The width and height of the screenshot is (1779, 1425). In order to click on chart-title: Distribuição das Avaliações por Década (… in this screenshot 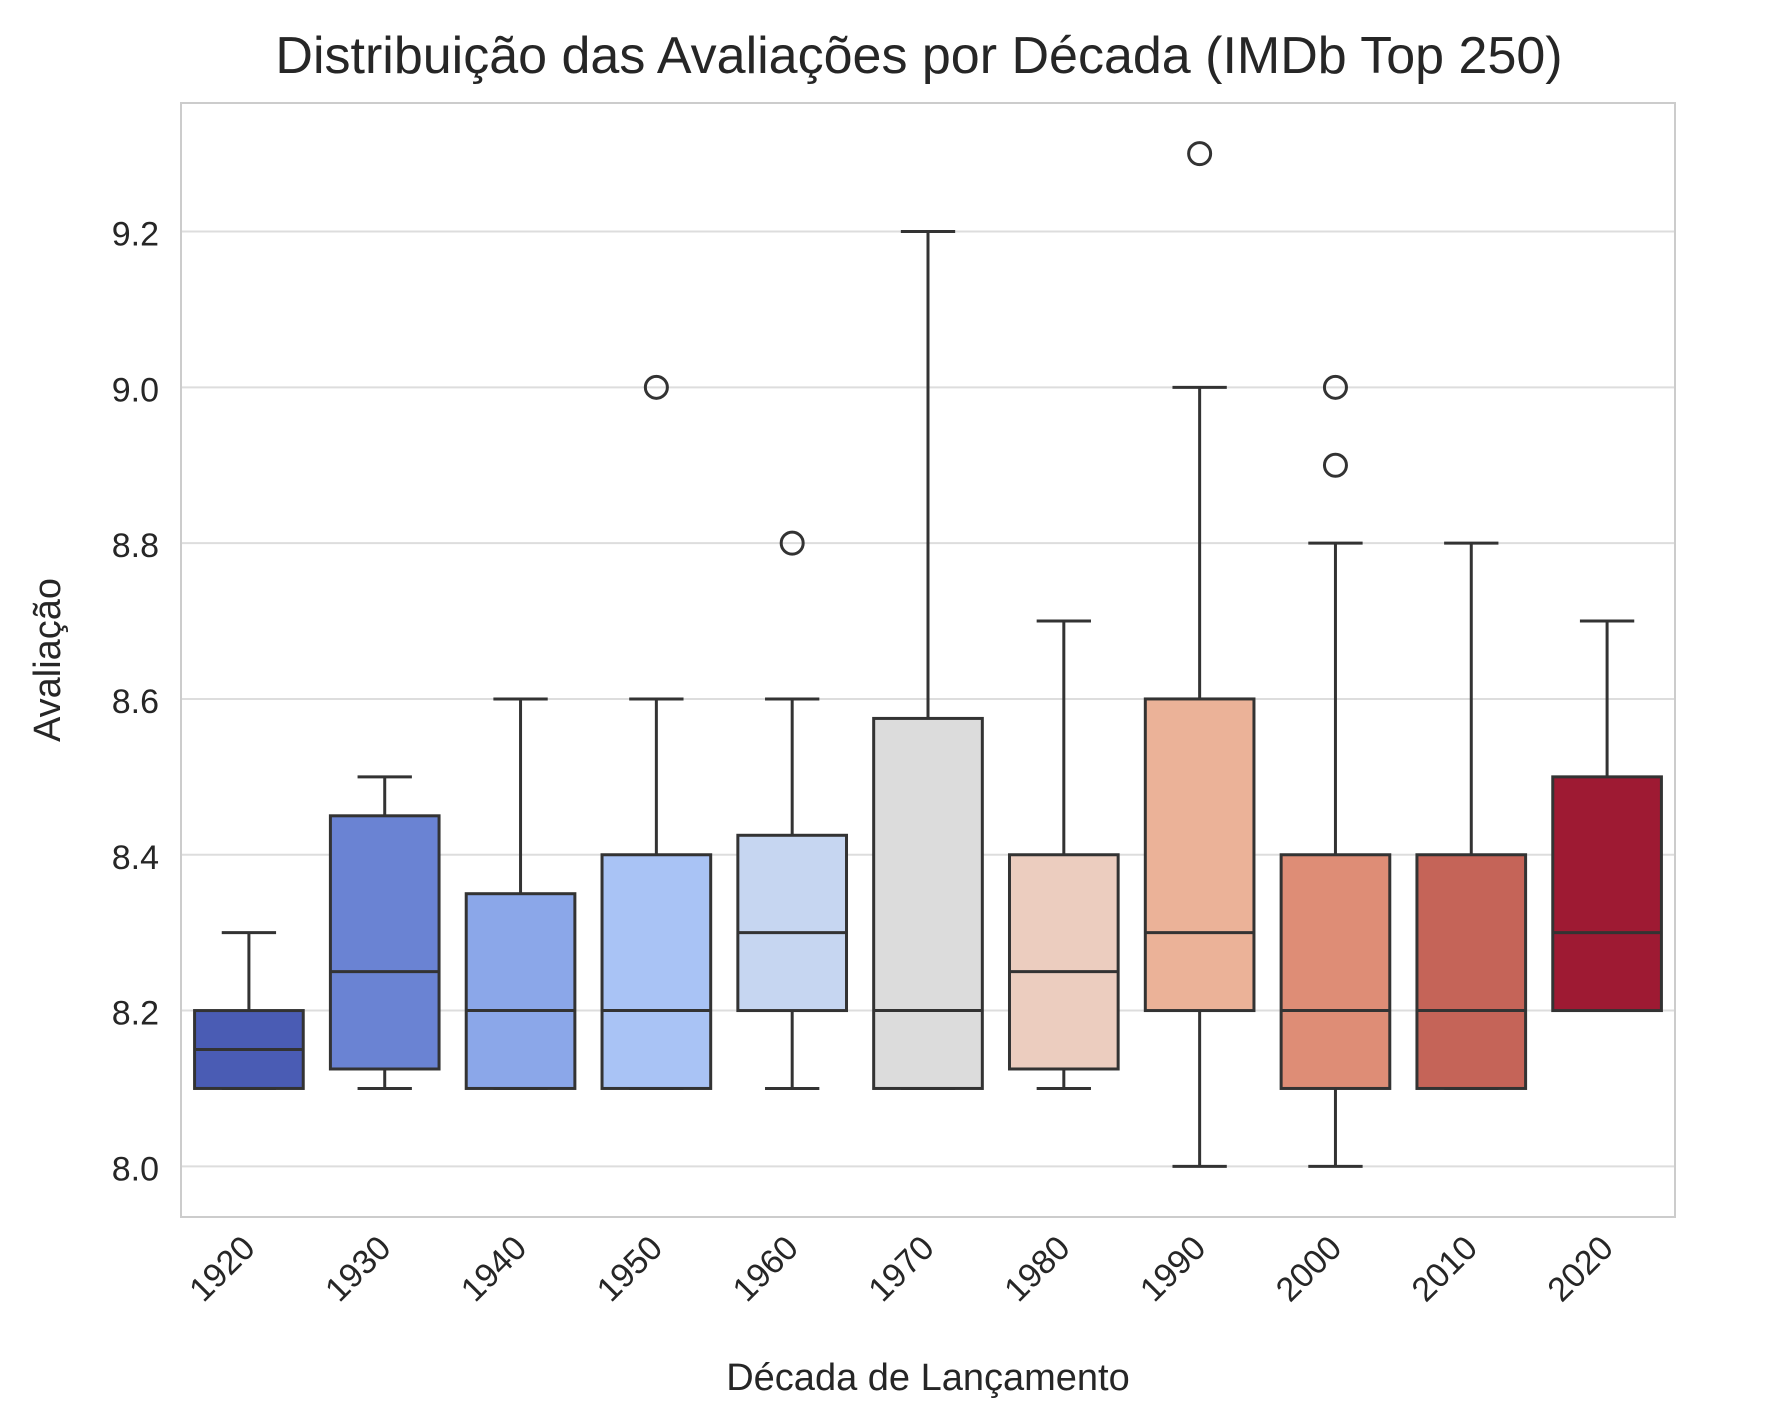, I will do `click(918, 56)`.